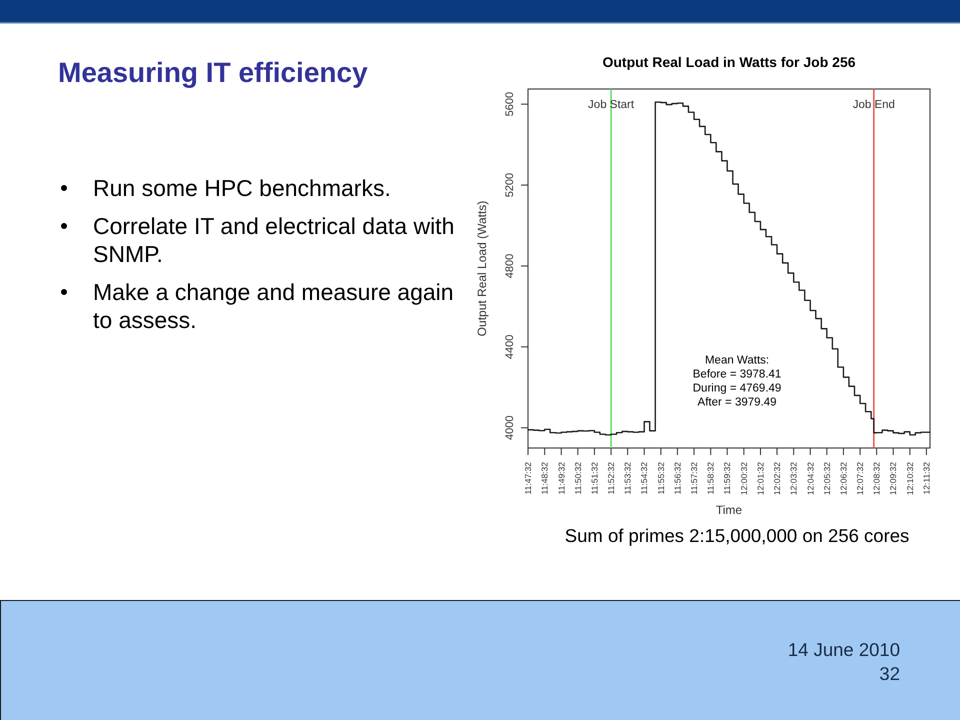 Image resolution: width=960 pixels, height=720 pixels. I want to click on x-tick-label: 11:54:32, so click(644, 478).